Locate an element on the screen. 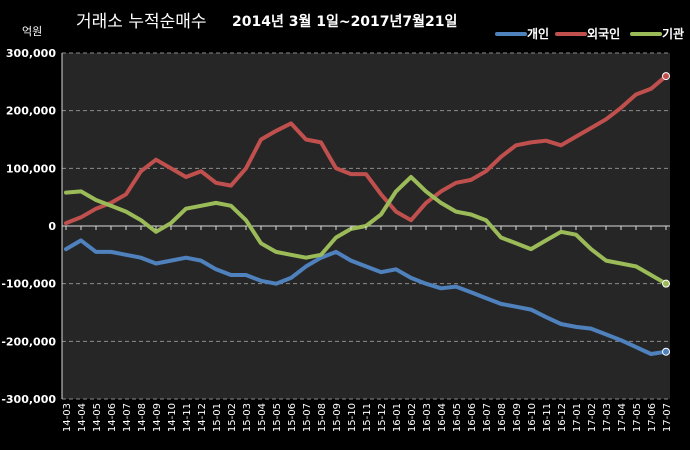 Image resolution: width=690 pixels, height=450 pixels. x-tick-label: 17-01 is located at coordinates (577, 417).